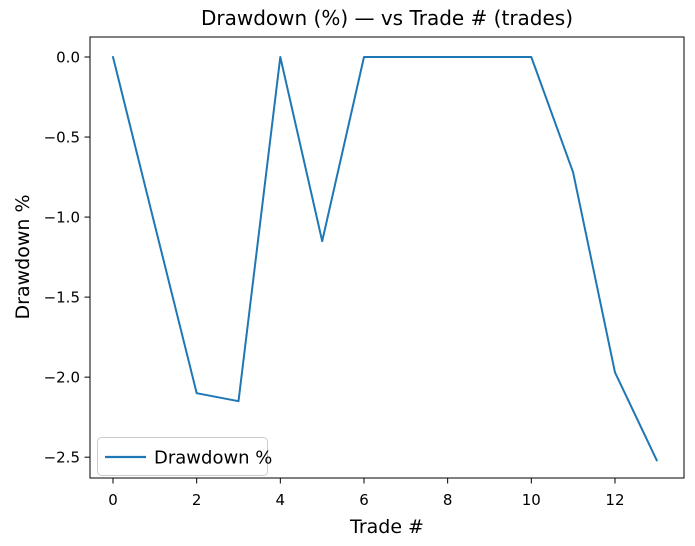  What do you see at coordinates (387, 18) in the screenshot?
I see `chart-title: Drawdown (%) — vs Trade # (trades)` at bounding box center [387, 18].